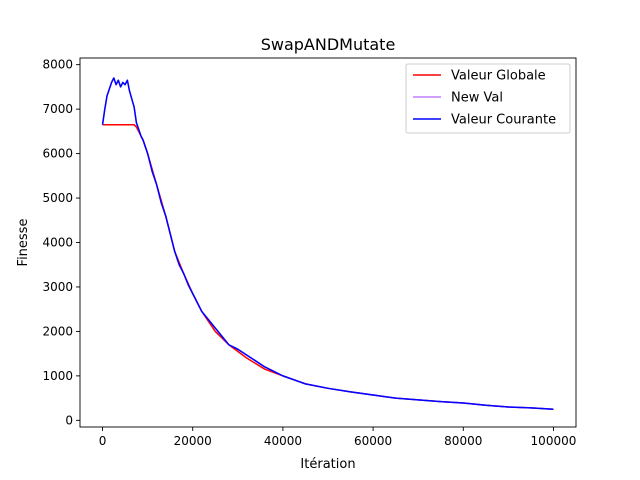  I want to click on y-tick-label: 4000, so click(57, 243).